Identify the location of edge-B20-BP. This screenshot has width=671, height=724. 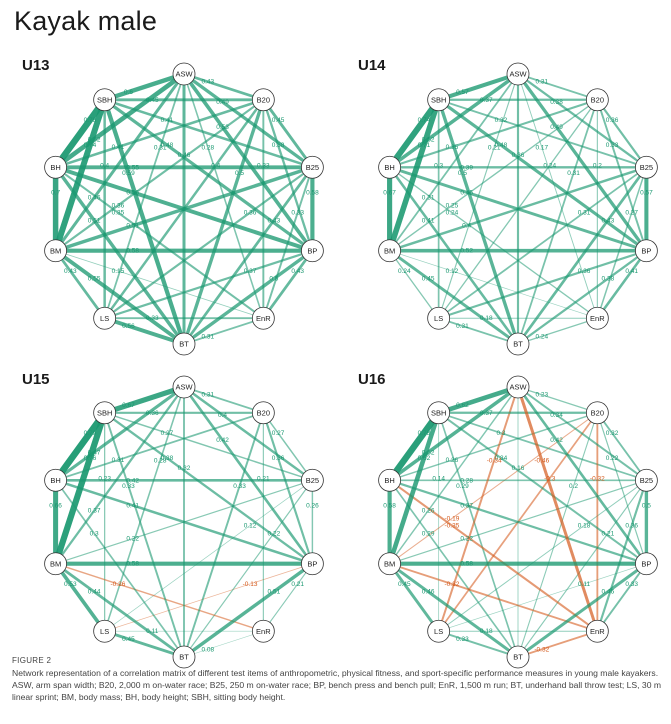
(621, 488).